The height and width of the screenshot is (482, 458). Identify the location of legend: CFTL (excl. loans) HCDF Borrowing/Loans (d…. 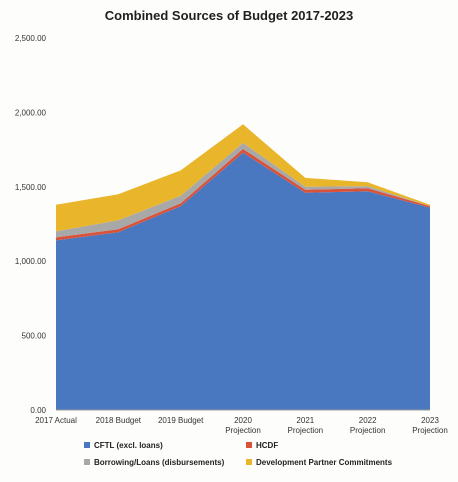
(238, 454).